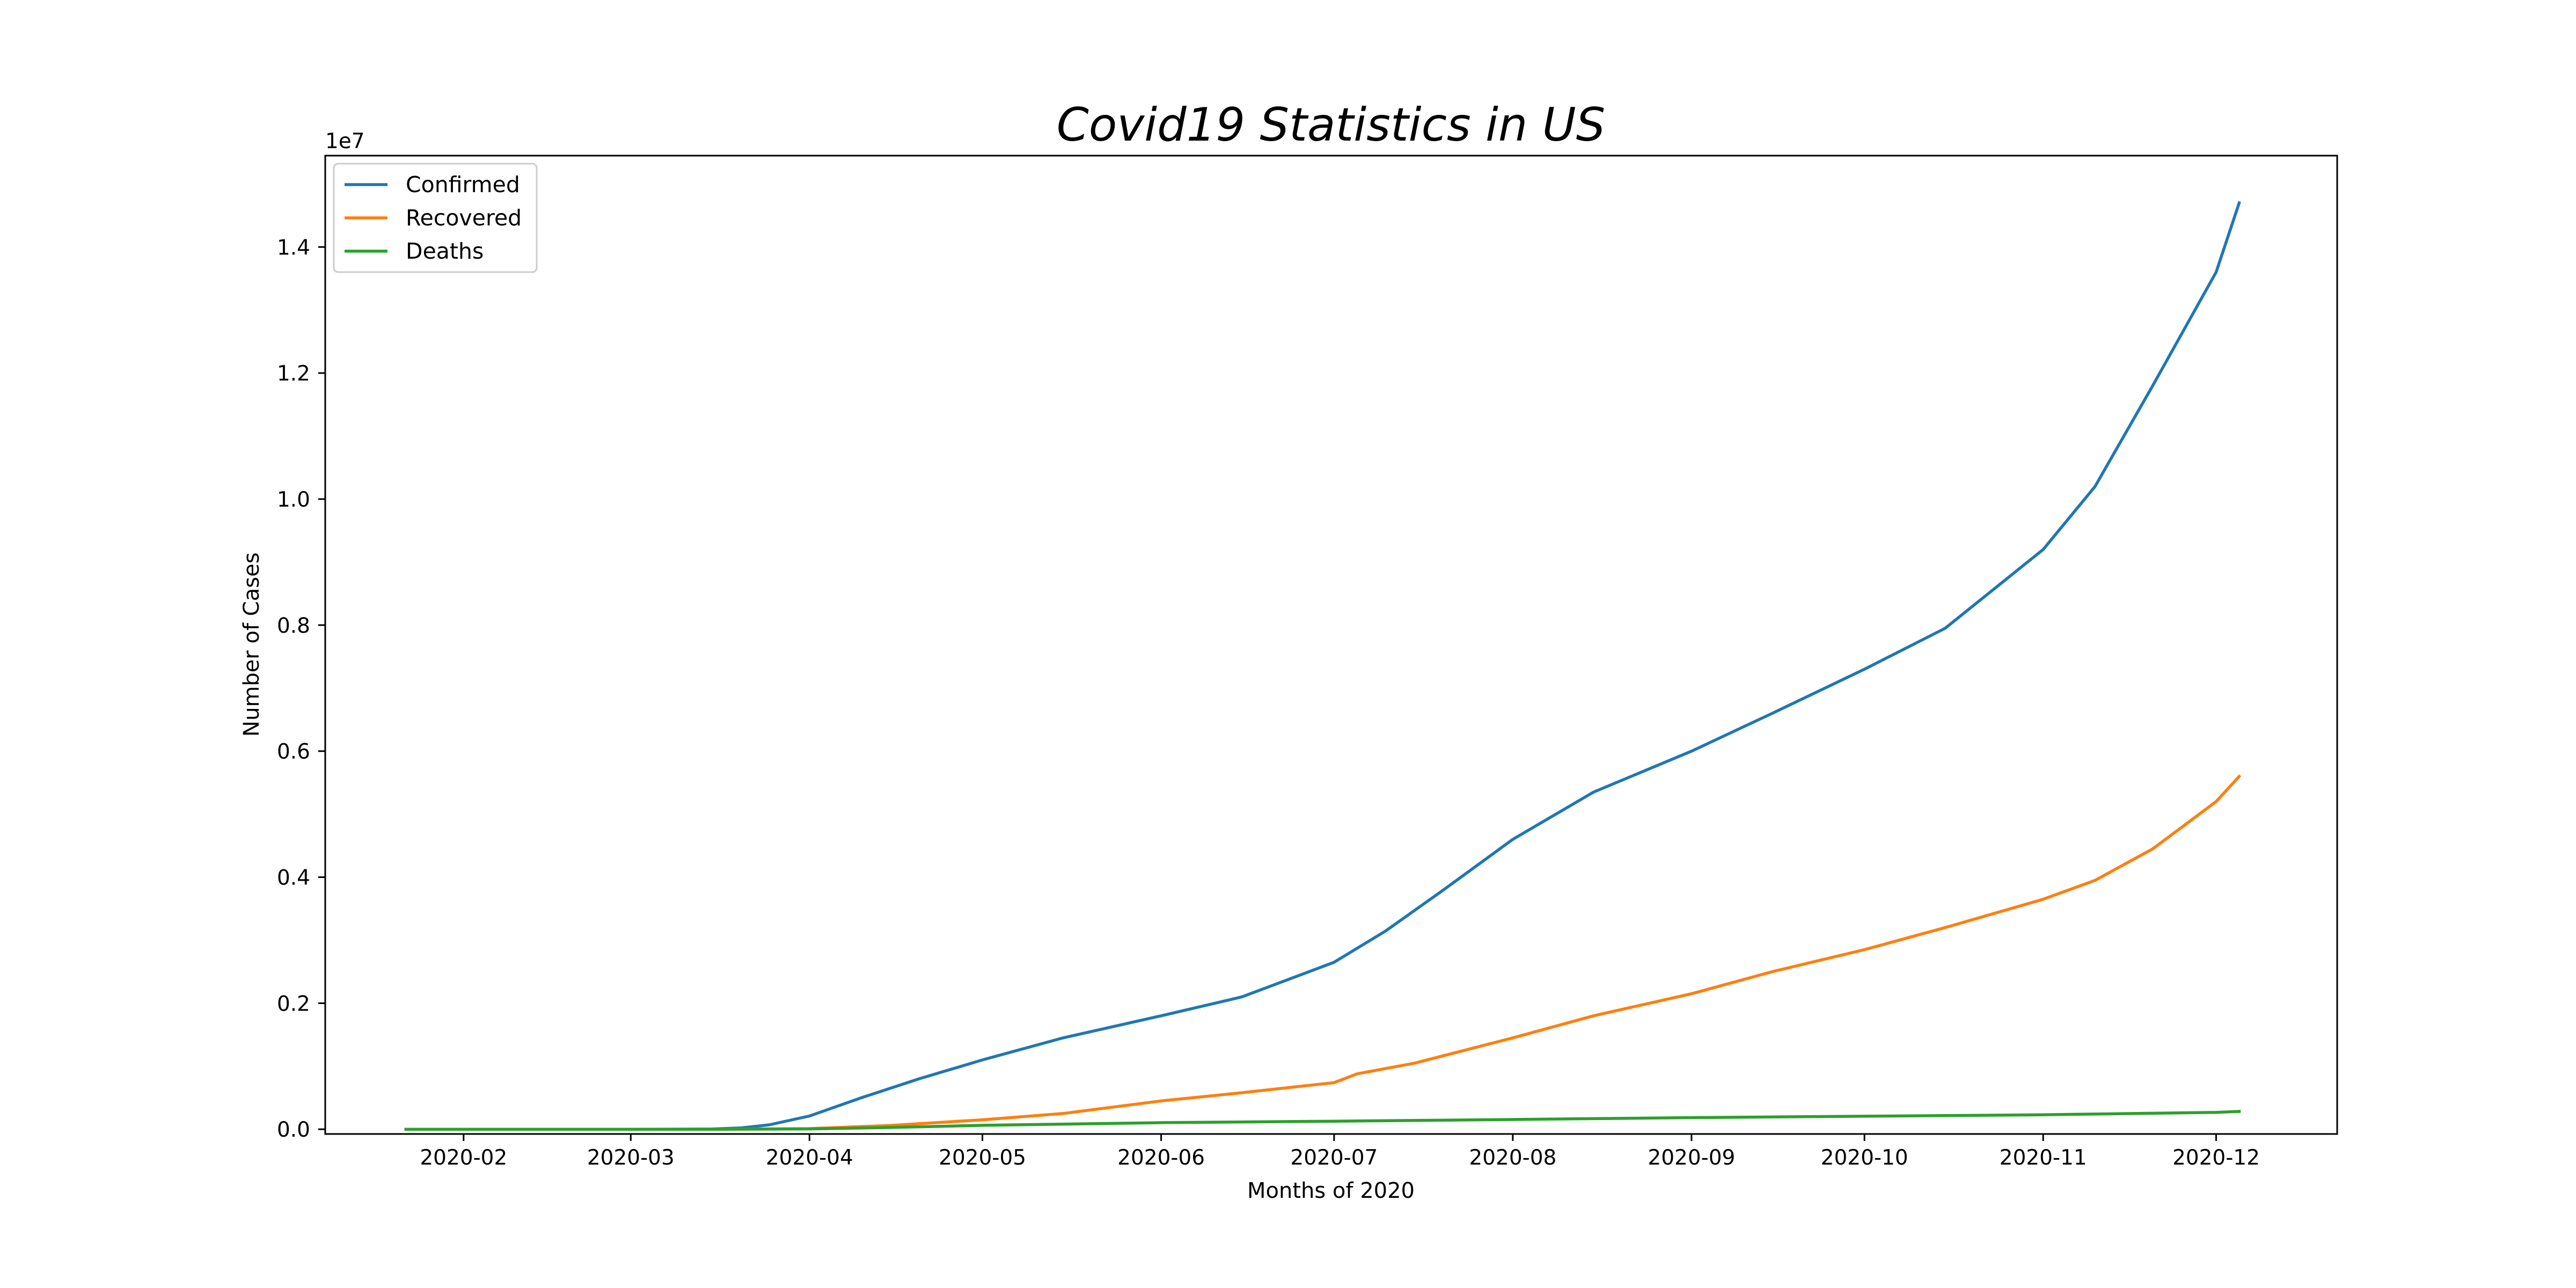 The height and width of the screenshot is (1288, 2576). Describe the element at coordinates (293, 626) in the screenshot. I see `y-tick-label: 0.8` at that location.